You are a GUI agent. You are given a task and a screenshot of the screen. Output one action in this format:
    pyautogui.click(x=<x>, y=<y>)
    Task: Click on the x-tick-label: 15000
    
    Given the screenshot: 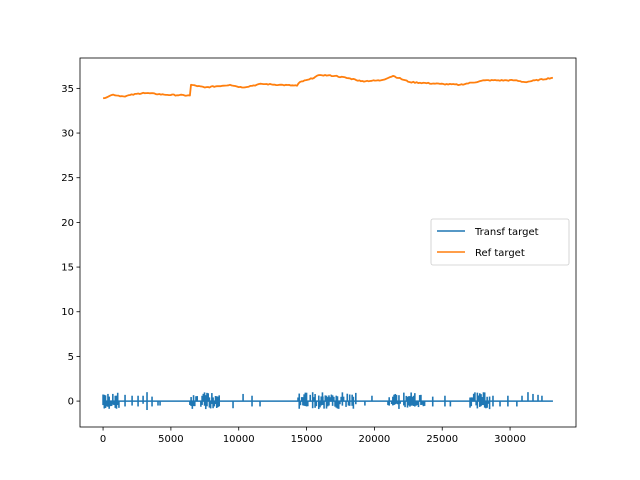 What is the action you would take?
    pyautogui.click(x=307, y=439)
    